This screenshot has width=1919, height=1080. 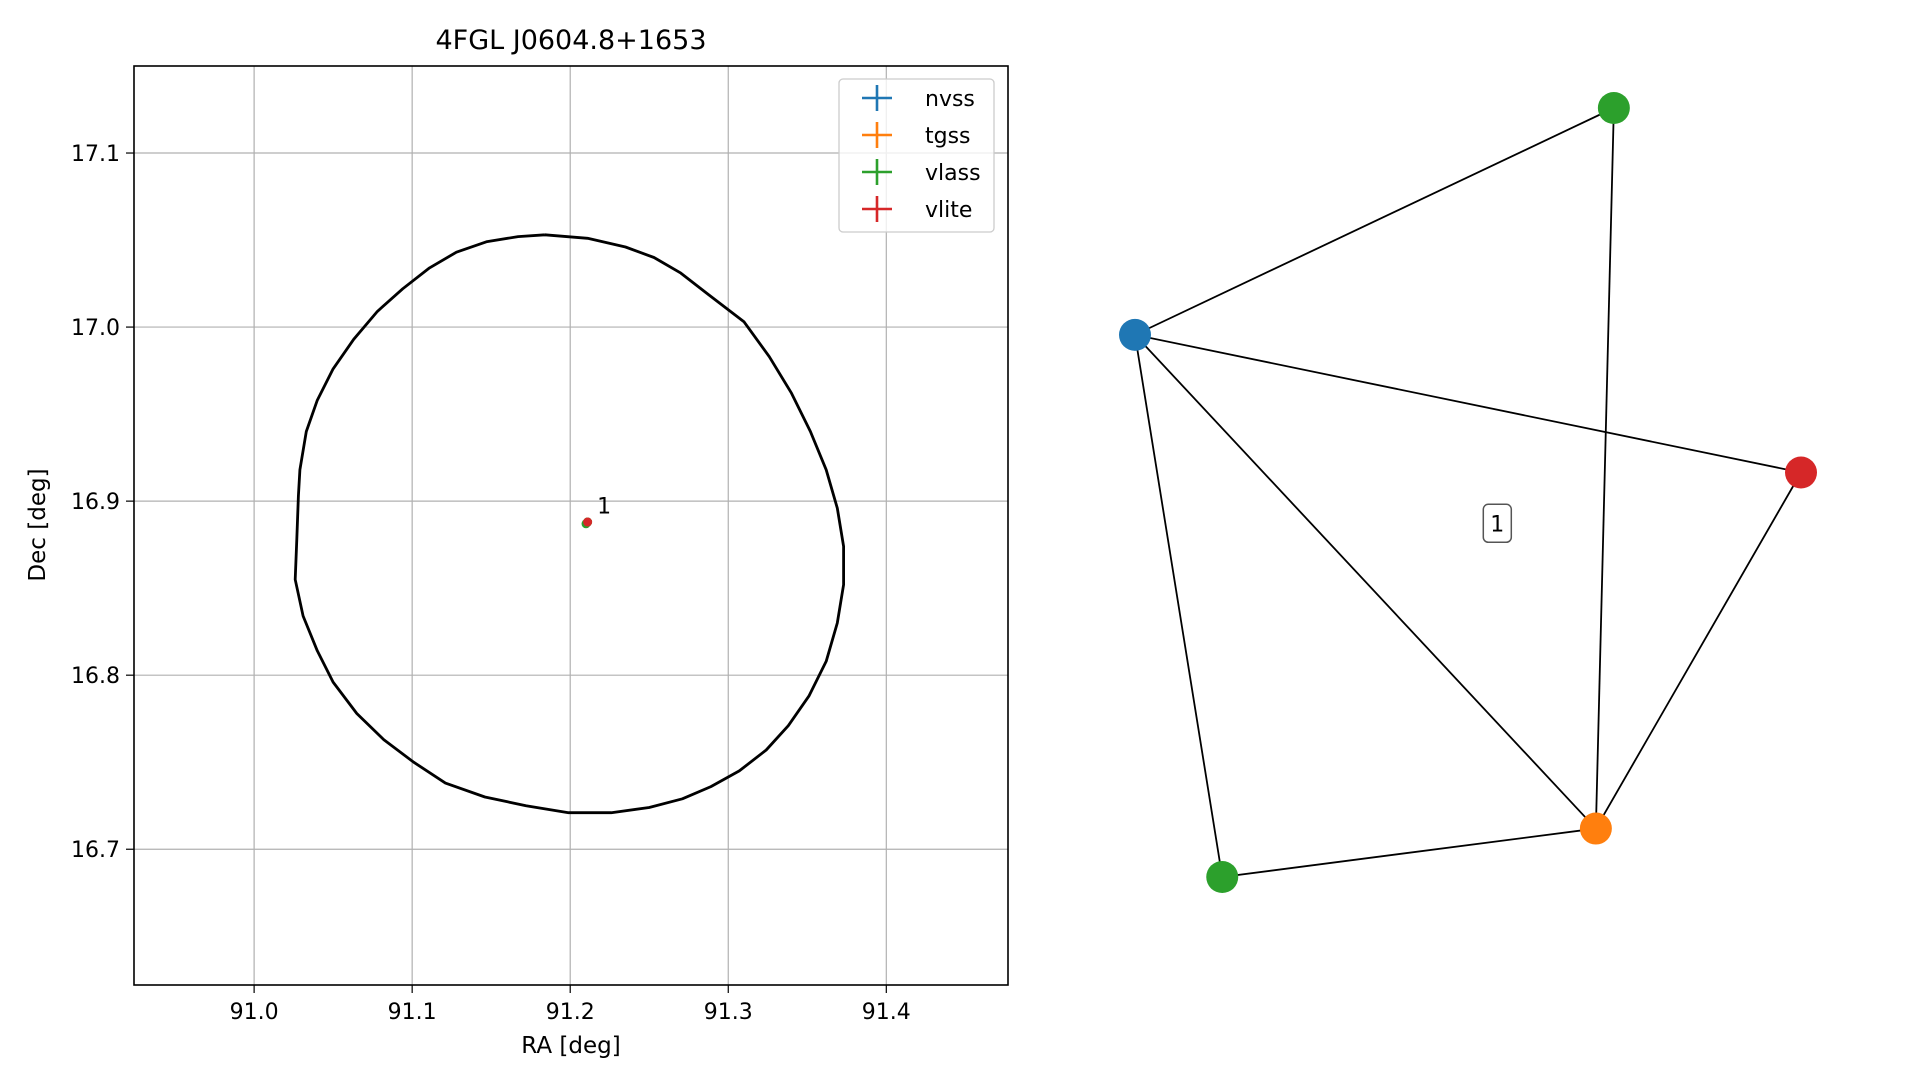 I want to click on y-tick-label: 17.1, so click(x=95, y=154).